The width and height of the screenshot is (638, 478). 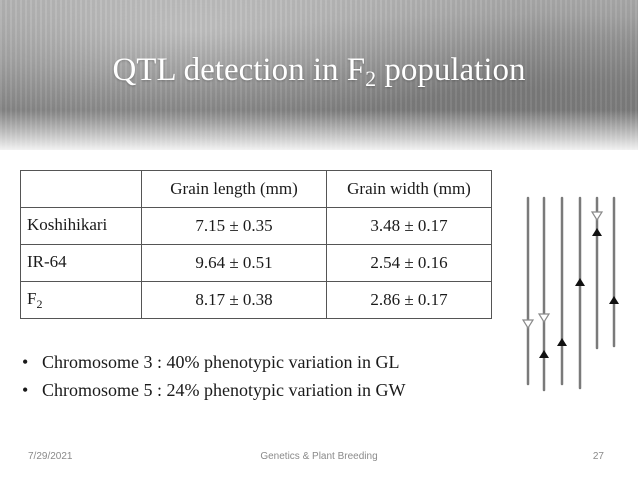 I want to click on table-header-row: Grain length (mm) Grain width (mm), so click(x=256, y=189).